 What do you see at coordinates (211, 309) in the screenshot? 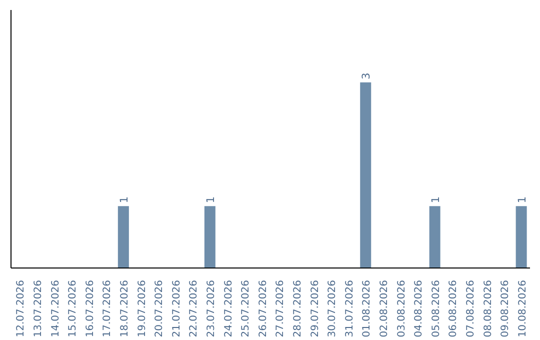
I see `x-tick-label: 23.07.2026` at bounding box center [211, 309].